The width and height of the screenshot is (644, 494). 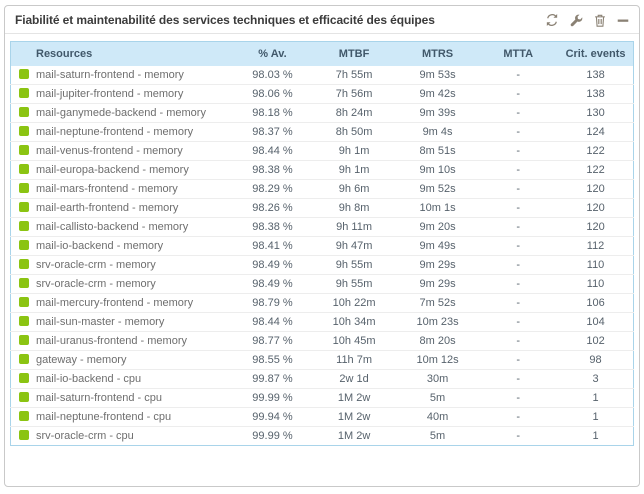 I want to click on mtrs-value: 9m 4s, so click(x=437, y=132).